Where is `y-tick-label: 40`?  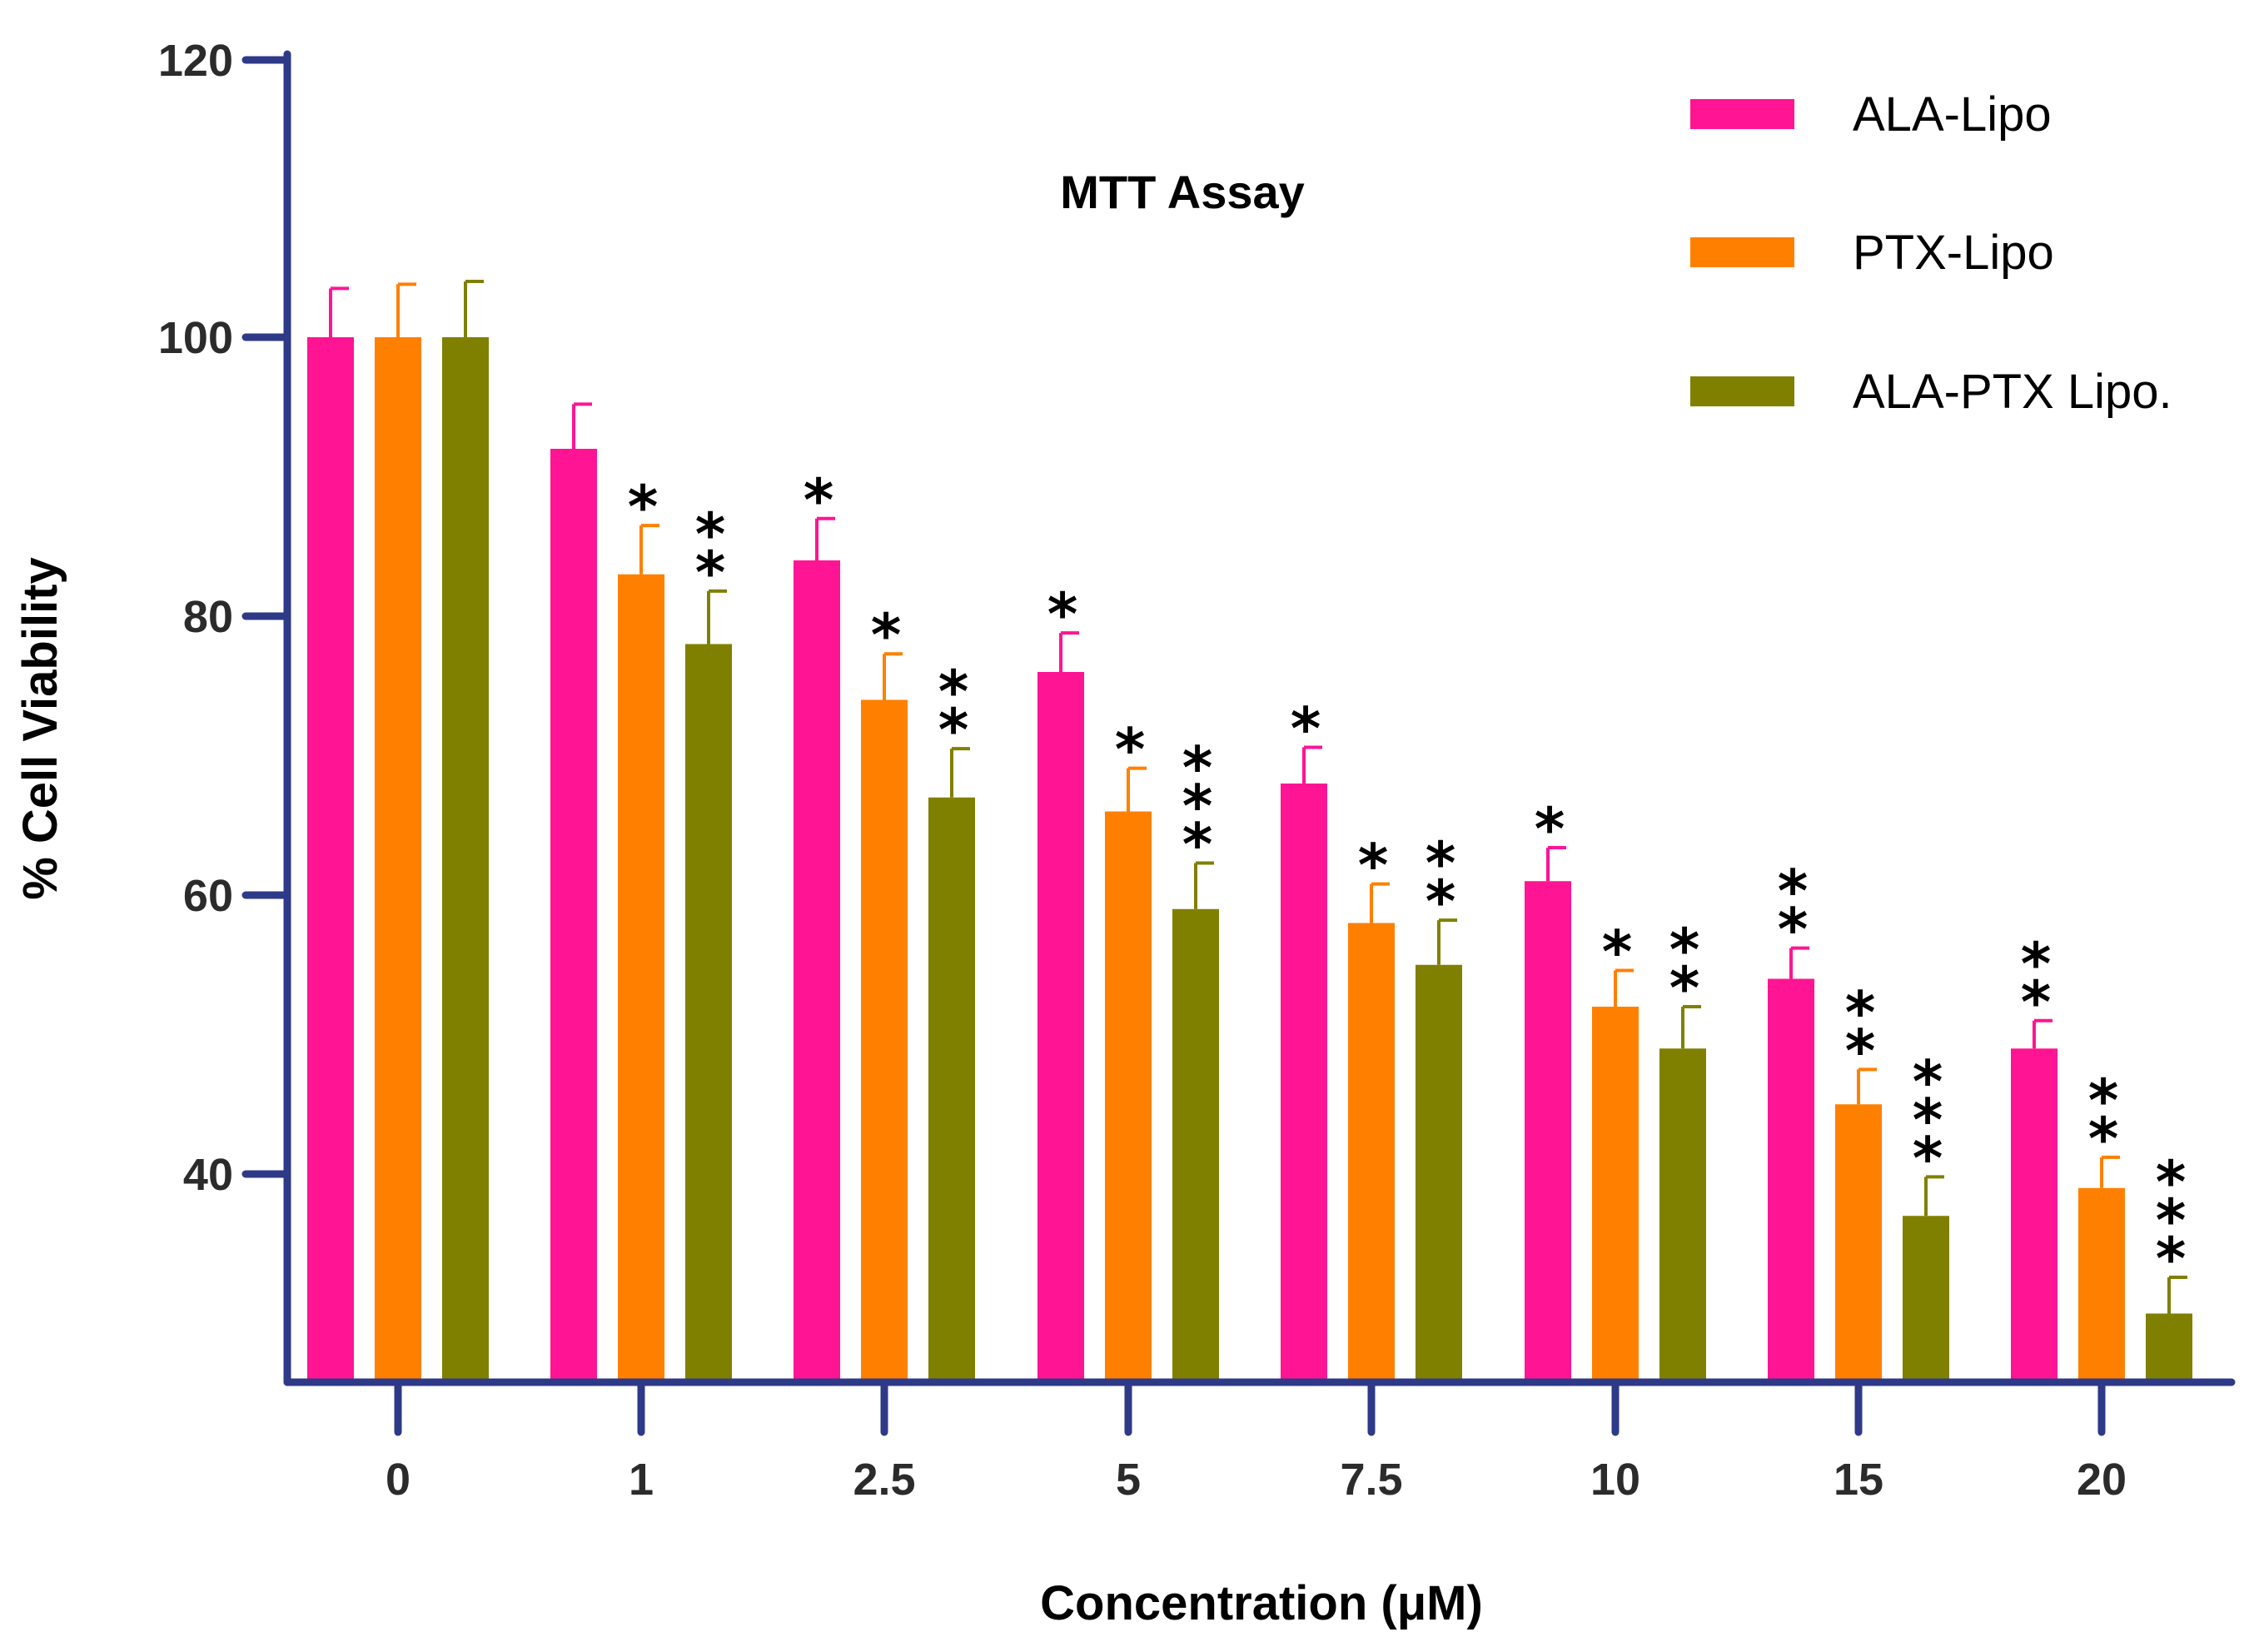 y-tick-label: 40 is located at coordinates (208, 1175).